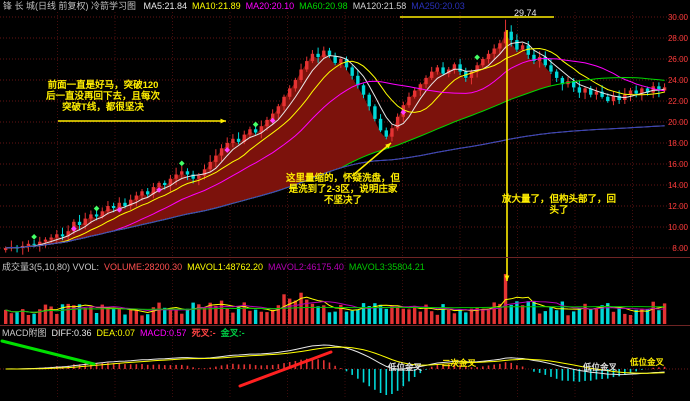  What do you see at coordinates (143, 267) in the screenshot?
I see `vol-value-1: VOLUME:28200.30` at bounding box center [143, 267].